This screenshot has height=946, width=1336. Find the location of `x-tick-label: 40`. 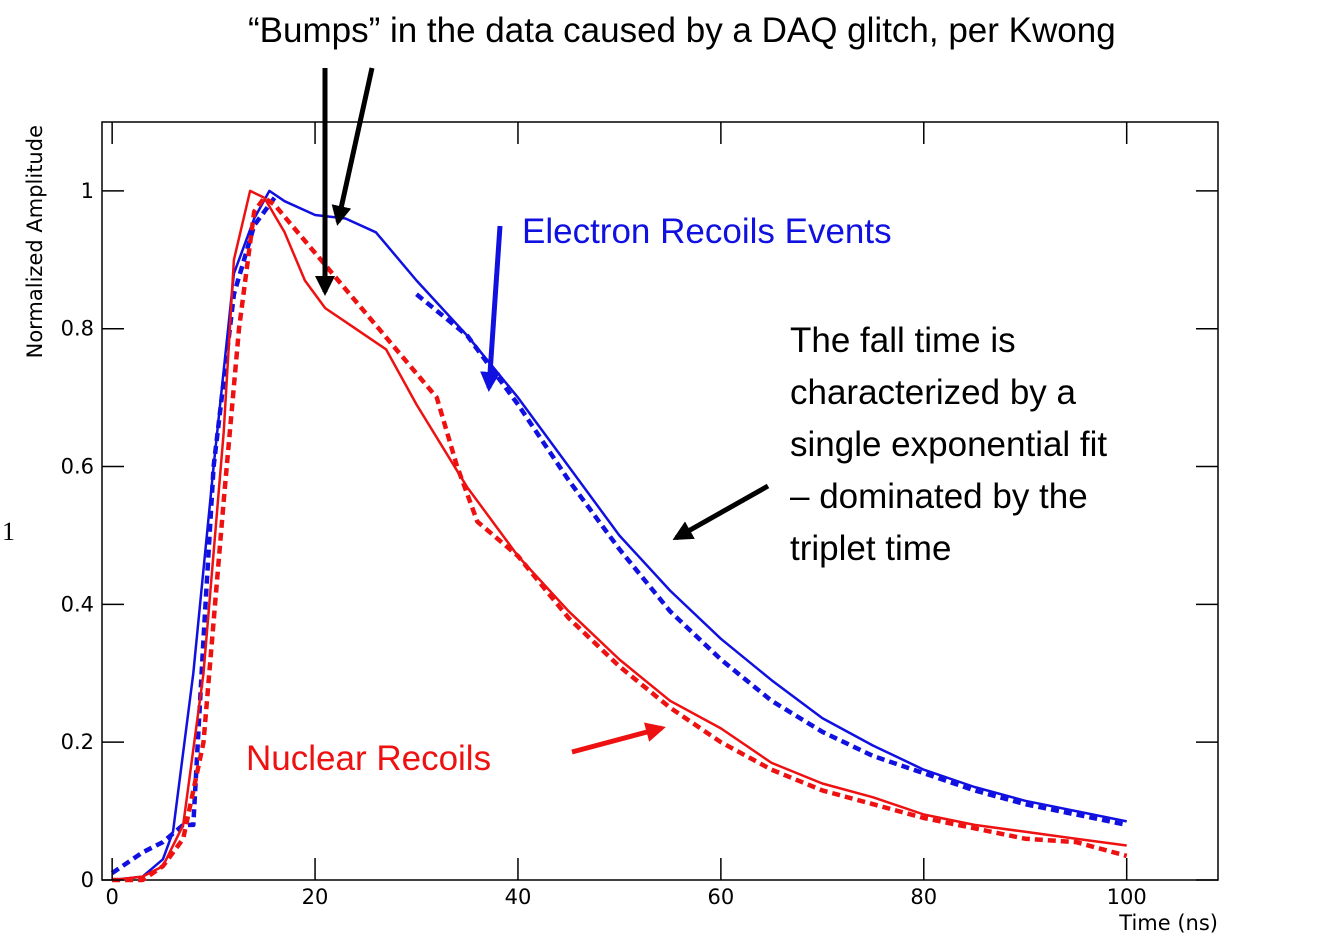

x-tick-label: 40 is located at coordinates (518, 897).